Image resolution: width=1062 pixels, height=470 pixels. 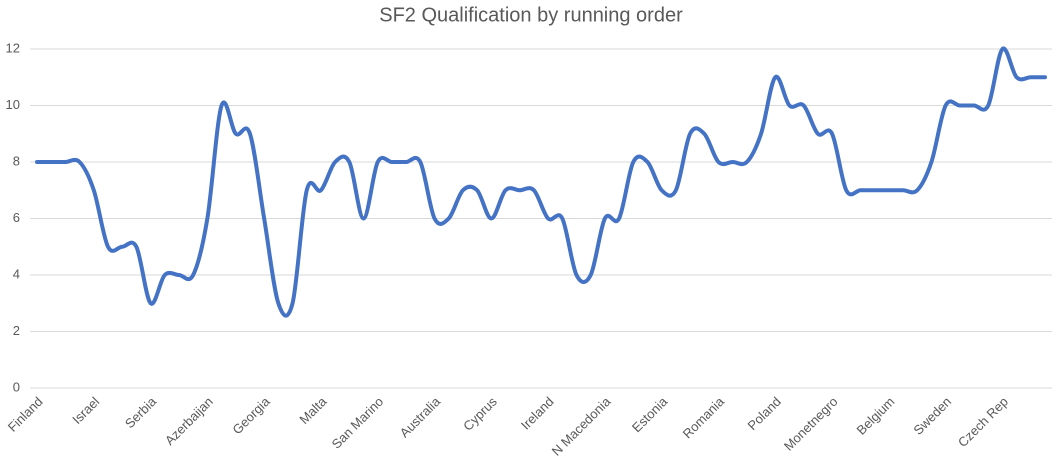 I want to click on y-tick-label: 4, so click(x=16, y=273).